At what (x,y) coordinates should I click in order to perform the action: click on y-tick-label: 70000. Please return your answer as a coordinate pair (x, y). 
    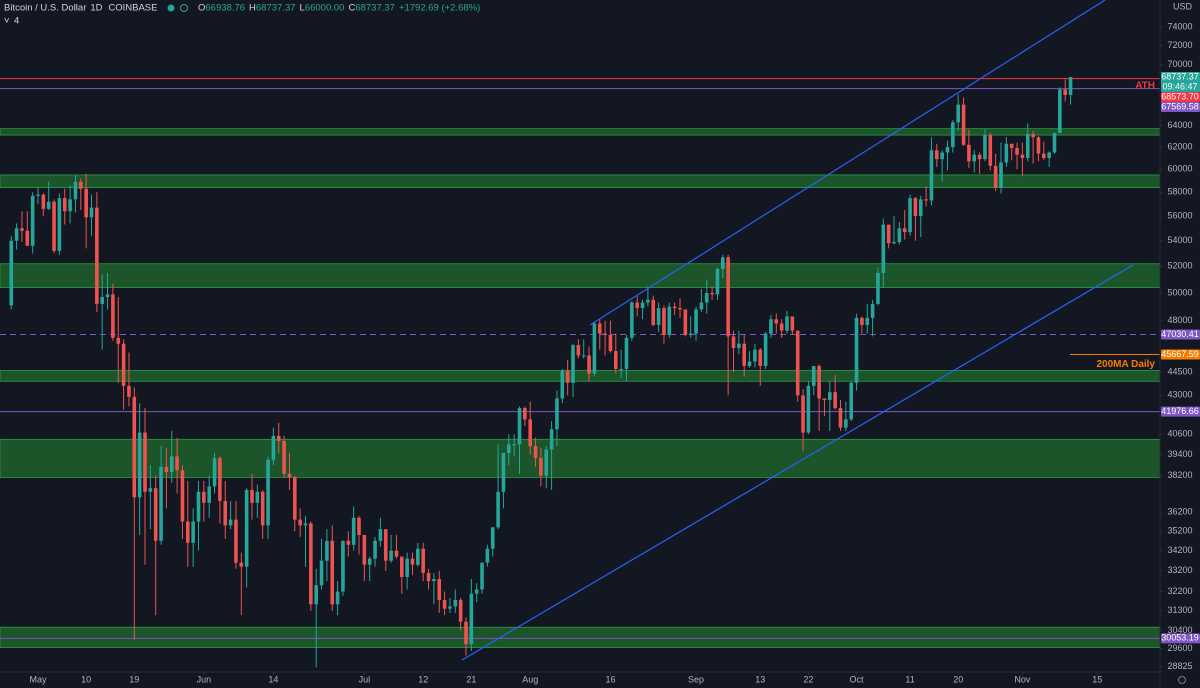
    Looking at the image, I should click on (1179, 64).